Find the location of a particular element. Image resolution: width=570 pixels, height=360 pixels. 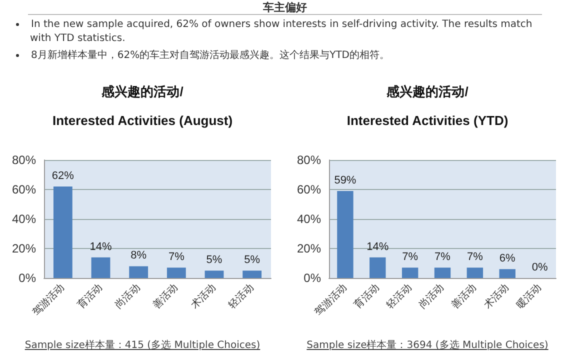

chart-subtitle: Interested Activities (August) is located at coordinates (142, 120).